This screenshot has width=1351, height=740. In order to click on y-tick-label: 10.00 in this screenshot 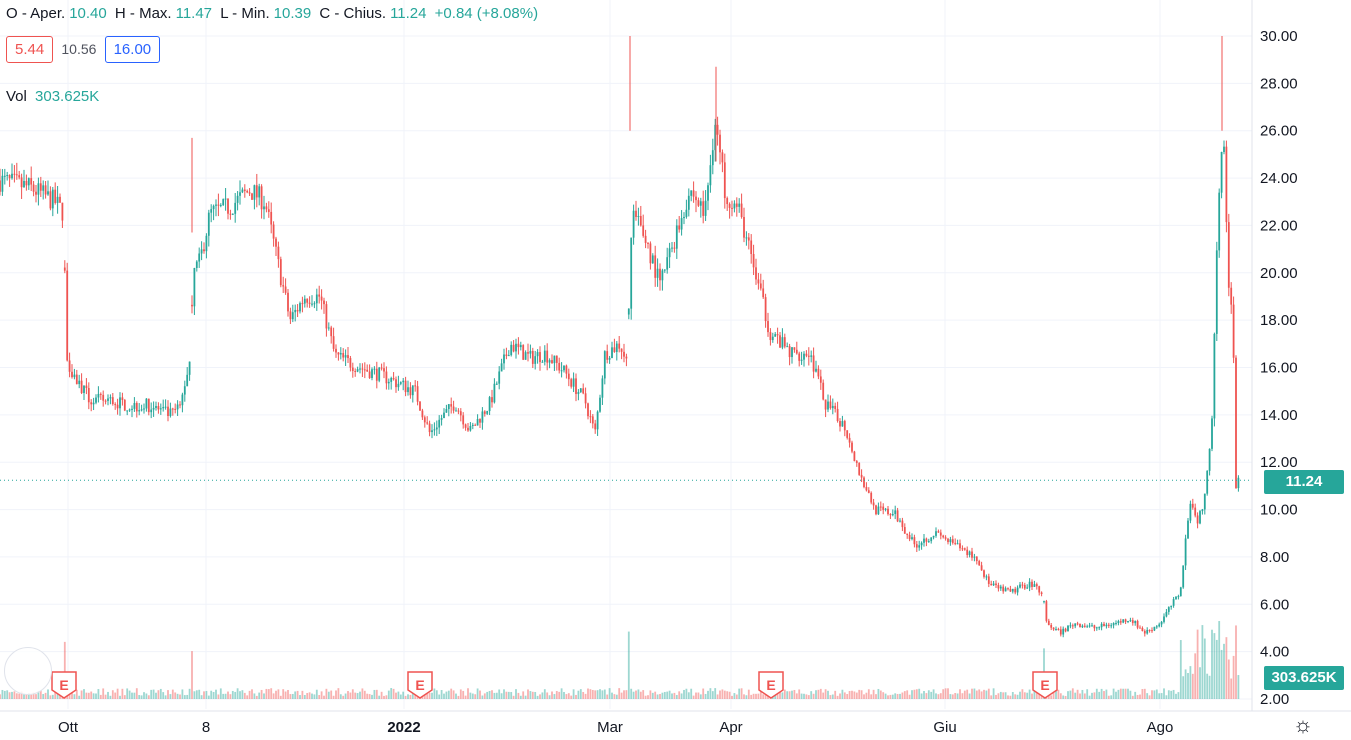, I will do `click(1279, 510)`.